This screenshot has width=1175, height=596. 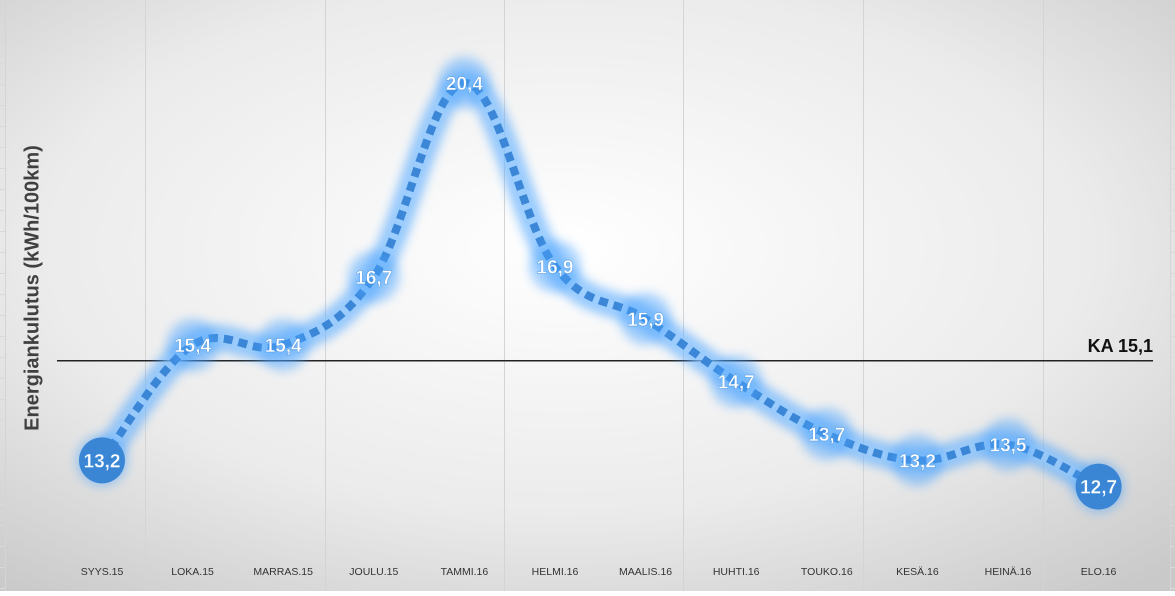 I want to click on data-label: 13,5, so click(x=1008, y=446).